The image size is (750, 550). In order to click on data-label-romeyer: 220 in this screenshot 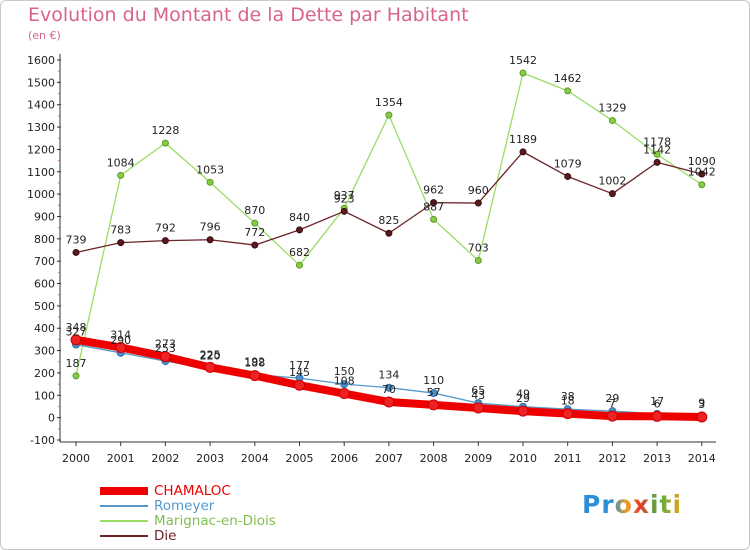, I will do `click(210, 355)`.